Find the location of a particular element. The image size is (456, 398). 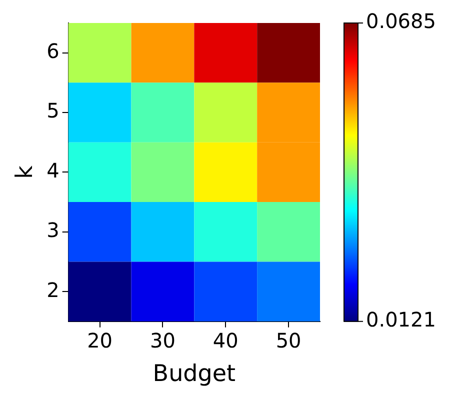

color-bar-label: 0.0121 is located at coordinates (401, 320).